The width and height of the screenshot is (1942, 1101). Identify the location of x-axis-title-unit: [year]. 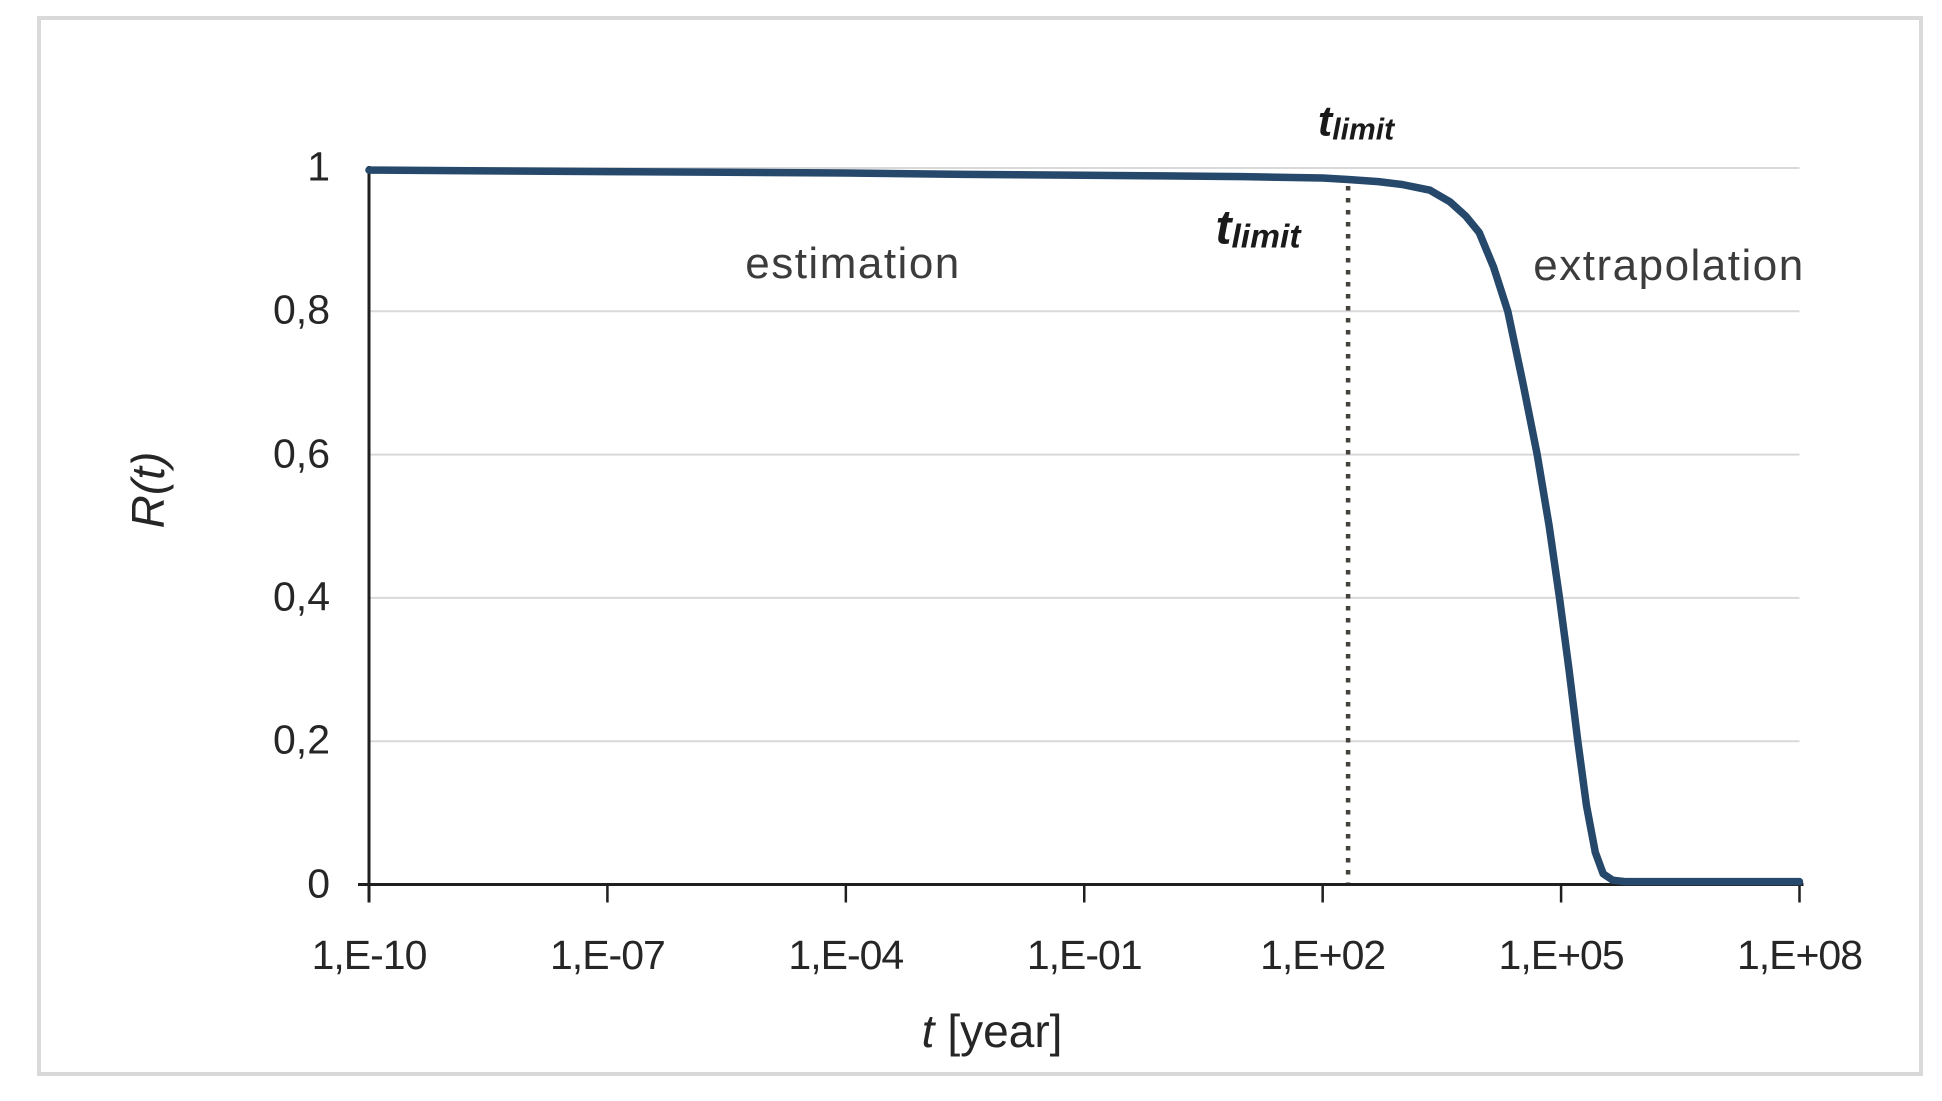
(1005, 1031).